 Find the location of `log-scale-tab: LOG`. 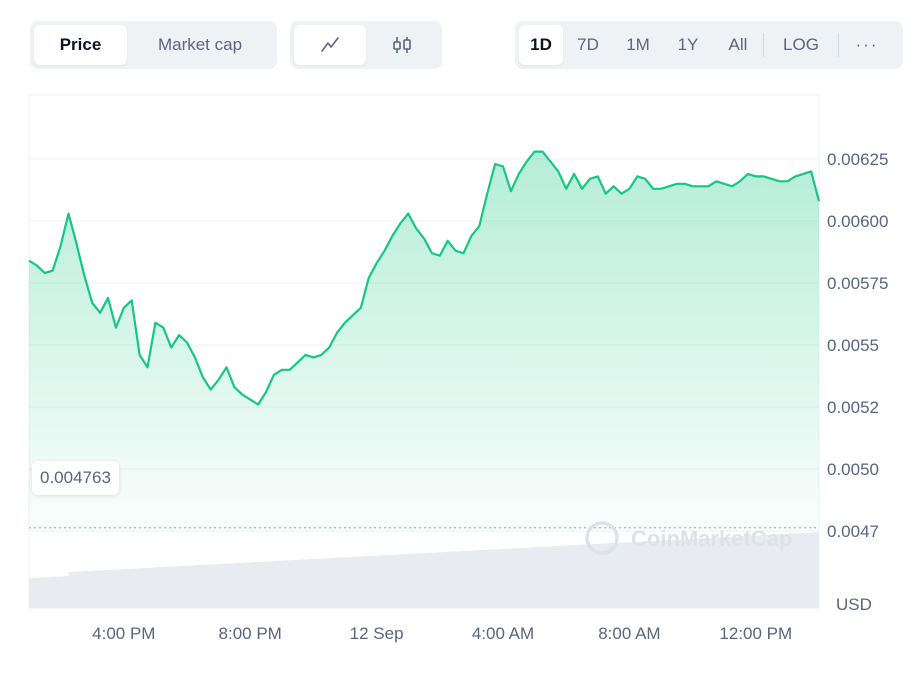

log-scale-tab: LOG is located at coordinates (801, 44).